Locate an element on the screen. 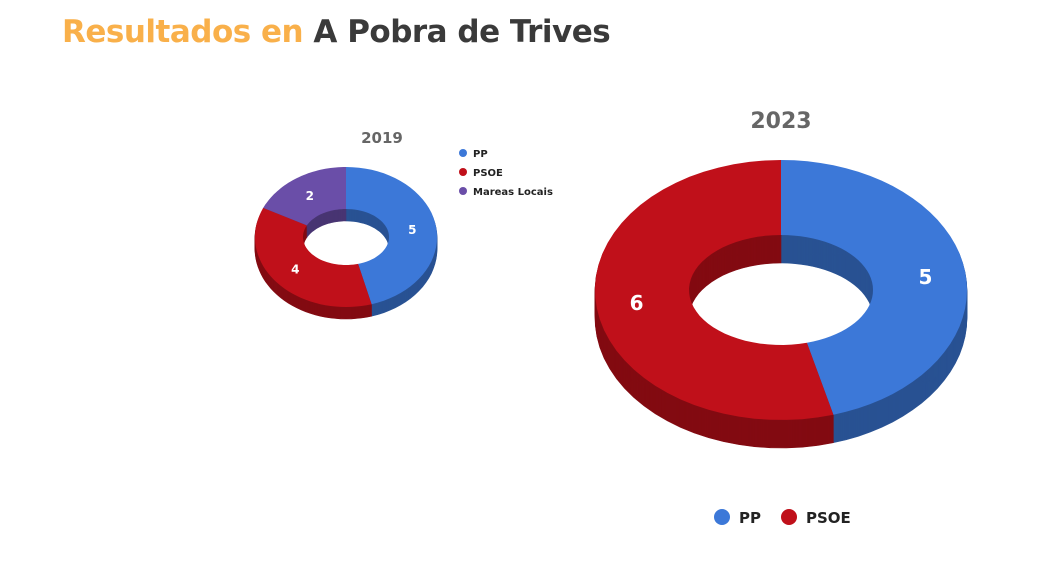 This screenshot has width=1060, height=566. legend-label: Mareas Locais is located at coordinates (513, 192).